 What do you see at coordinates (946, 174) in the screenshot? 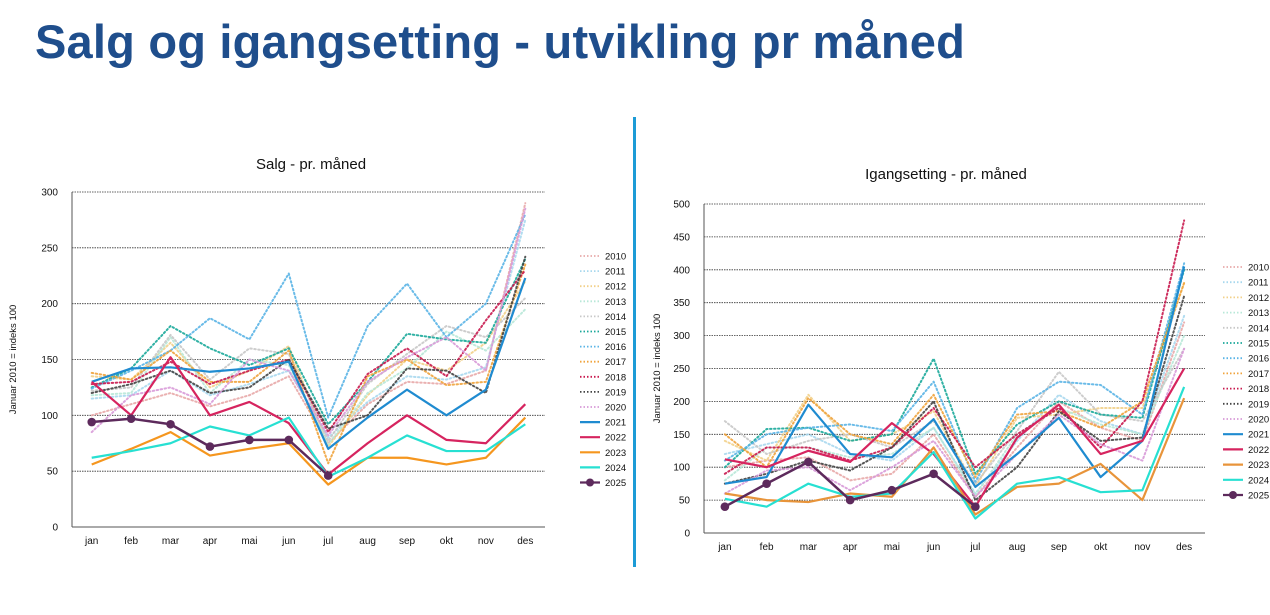
I see `chart-title: Igangsetting - pr. måned` at bounding box center [946, 174].